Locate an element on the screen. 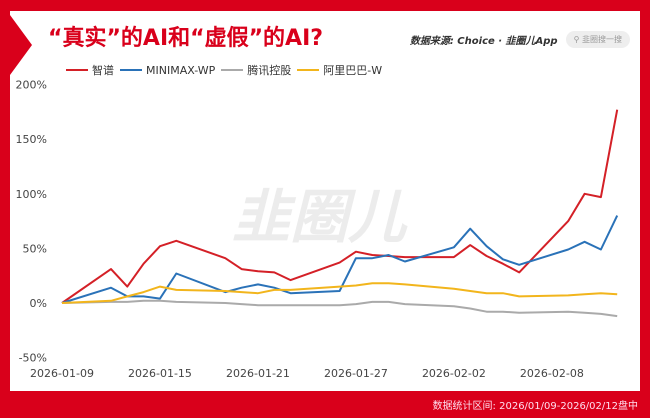  watermark-logo: 韭圈儿 is located at coordinates (319, 217).